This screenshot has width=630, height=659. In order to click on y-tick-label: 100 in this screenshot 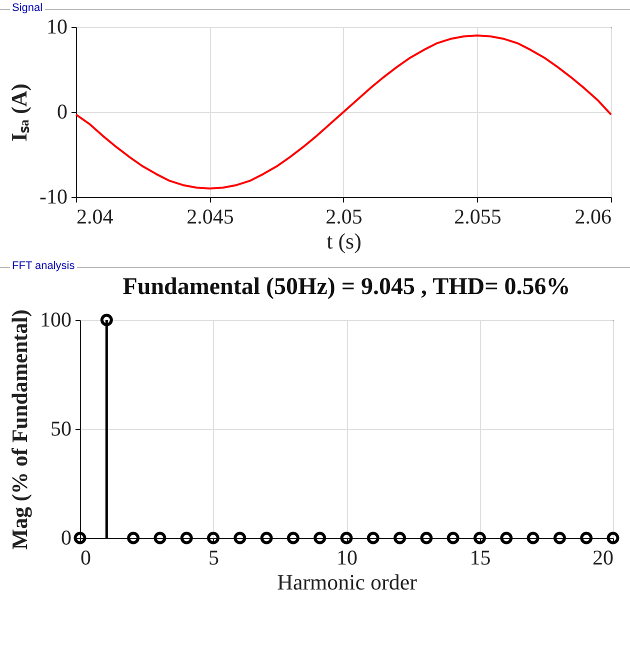, I will do `click(56, 320)`.